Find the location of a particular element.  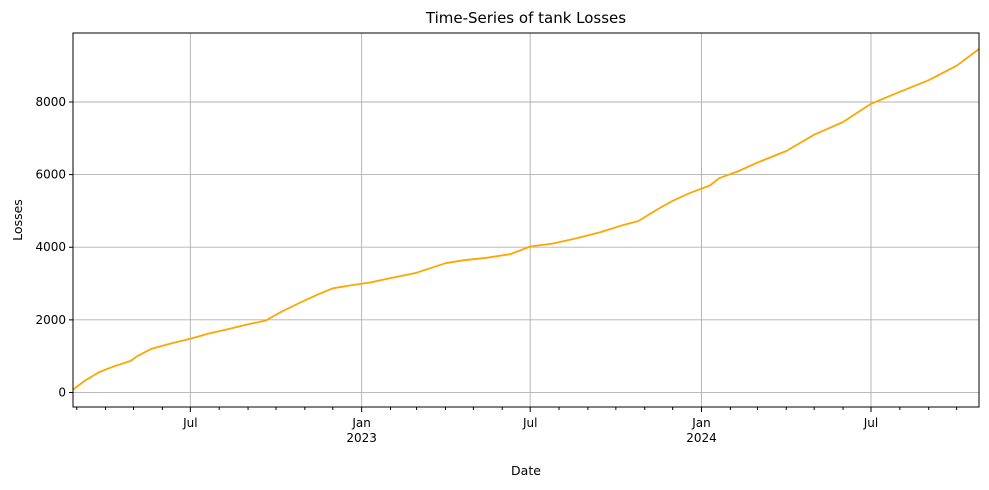

chart-title: Time-Series of tank Losses is located at coordinates (525, 18).